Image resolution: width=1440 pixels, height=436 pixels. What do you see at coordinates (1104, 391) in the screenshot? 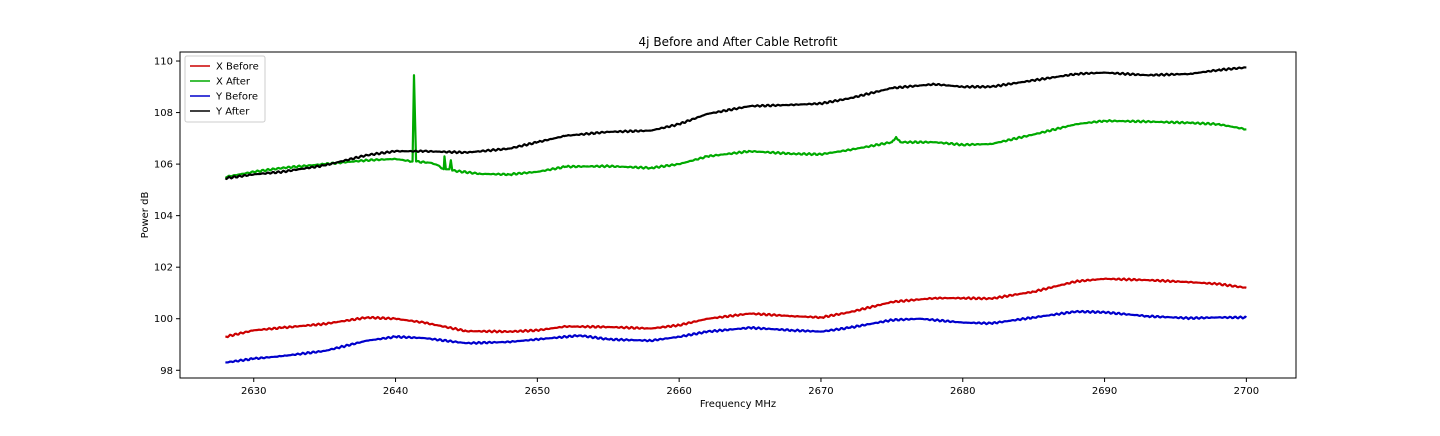
I see `x-tick-label: 2690` at bounding box center [1104, 391].